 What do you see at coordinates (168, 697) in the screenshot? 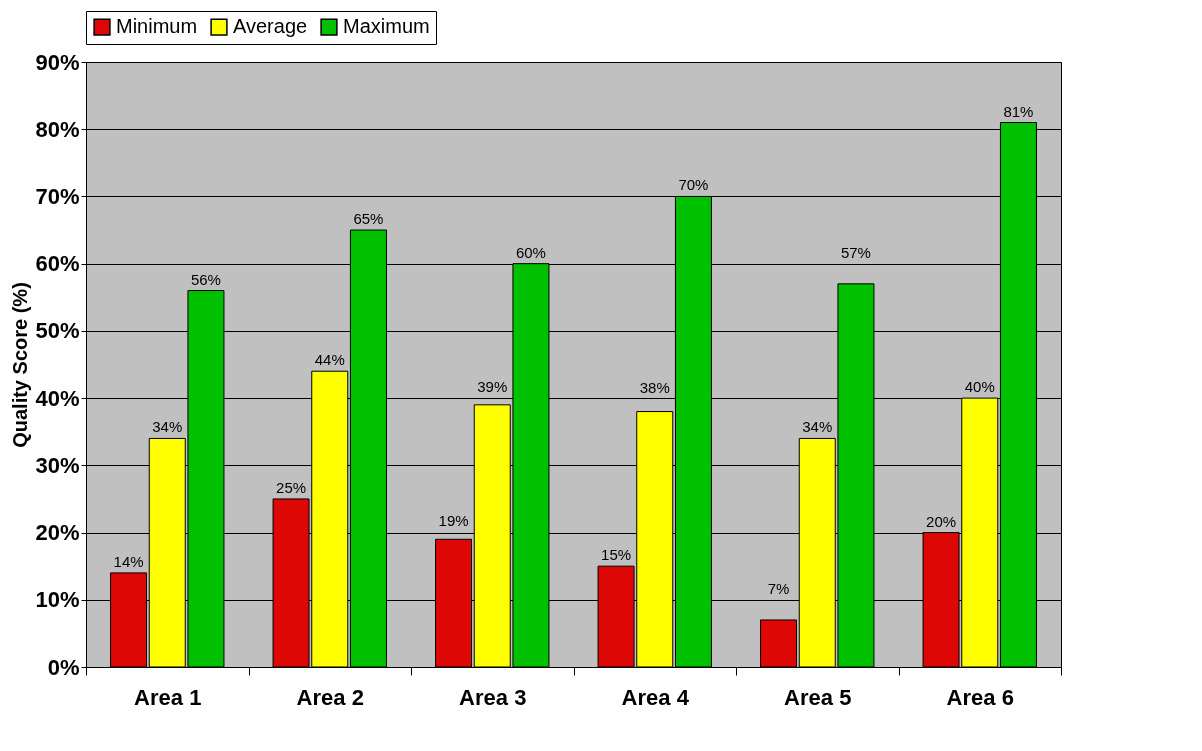
I see `x-tick-label: Area 1` at bounding box center [168, 697].